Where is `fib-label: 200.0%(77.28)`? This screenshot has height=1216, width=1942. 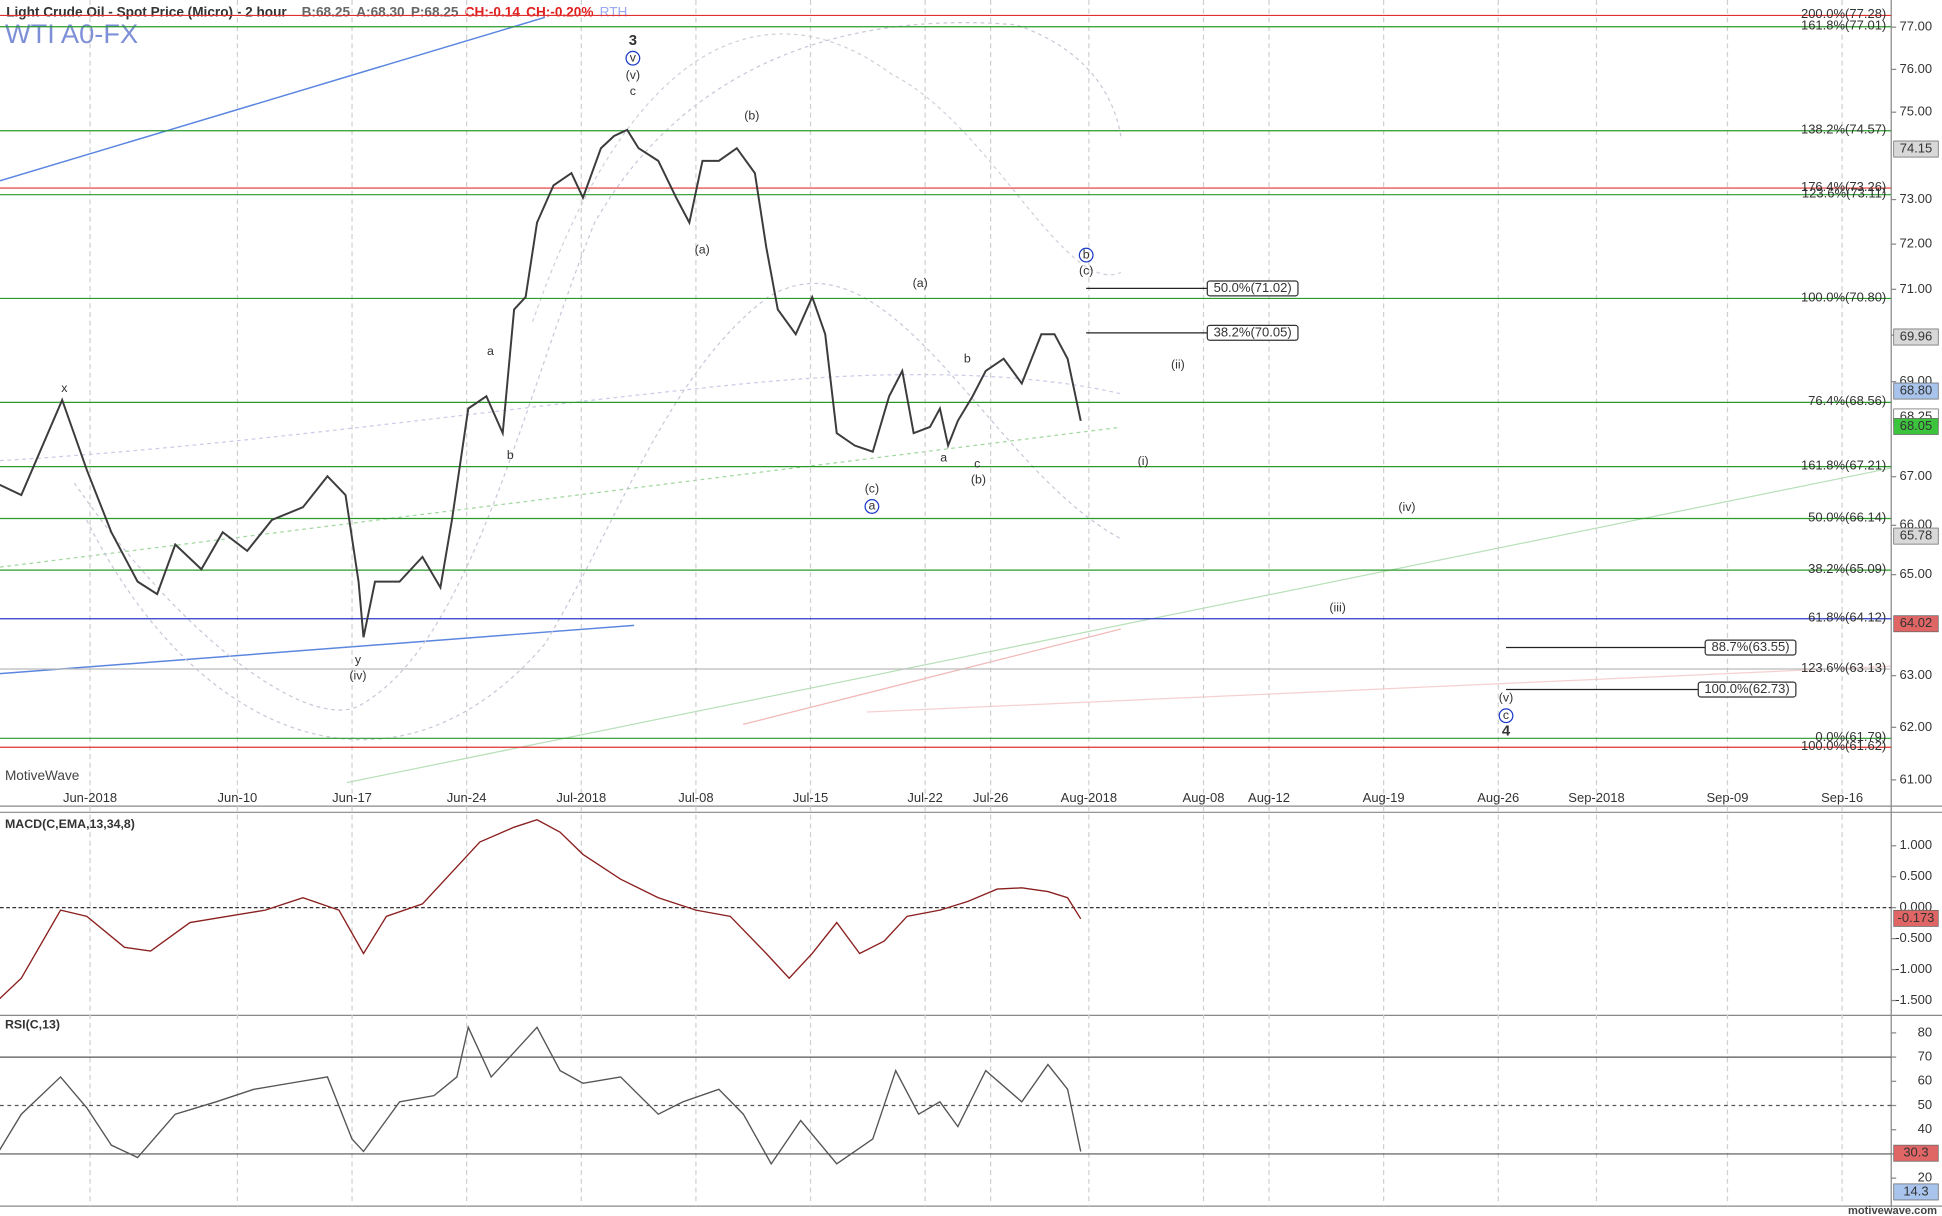
fib-label: 200.0%(77.28) is located at coordinates (1843, 13).